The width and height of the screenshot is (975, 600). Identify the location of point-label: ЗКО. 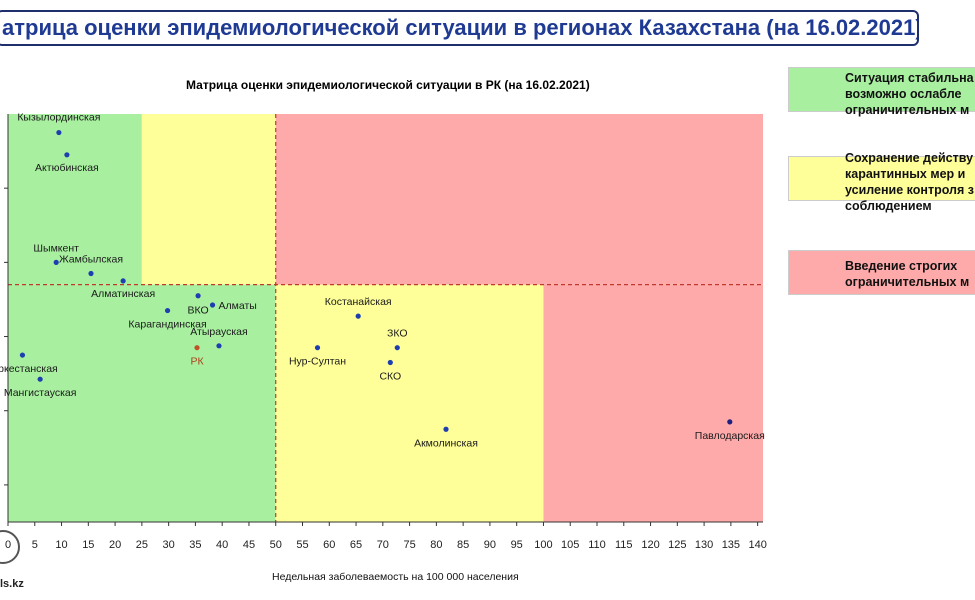
(397, 334).